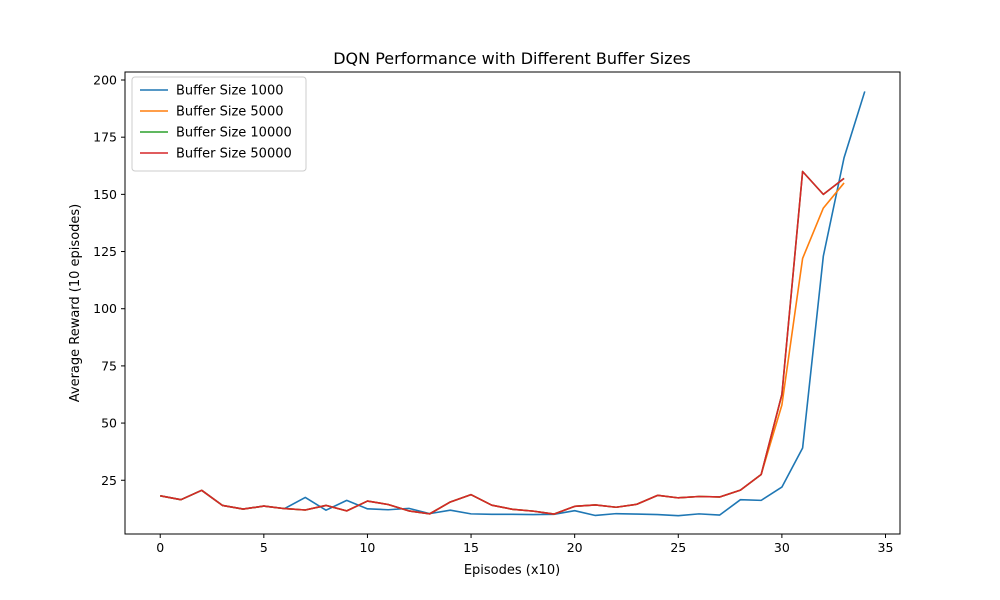 This screenshot has width=1000, height=600. Describe the element at coordinates (109, 365) in the screenshot. I see `y-tick-label: 75` at that location.